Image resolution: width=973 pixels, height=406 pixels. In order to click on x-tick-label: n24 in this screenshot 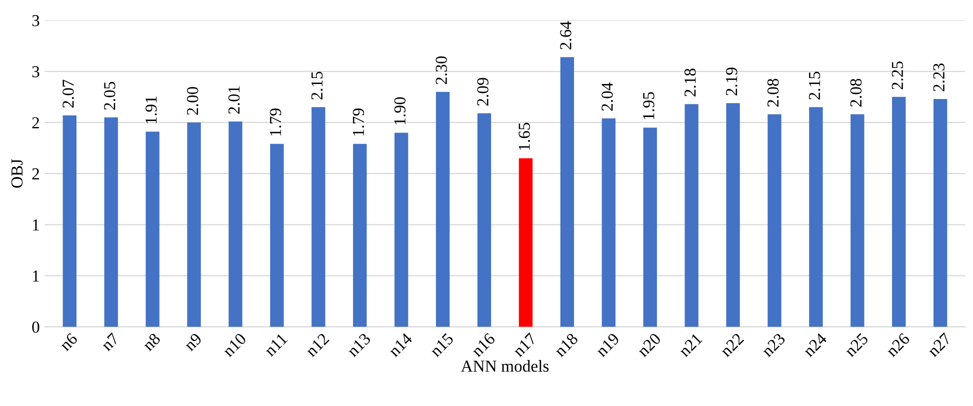, I will do `click(815, 345)`.